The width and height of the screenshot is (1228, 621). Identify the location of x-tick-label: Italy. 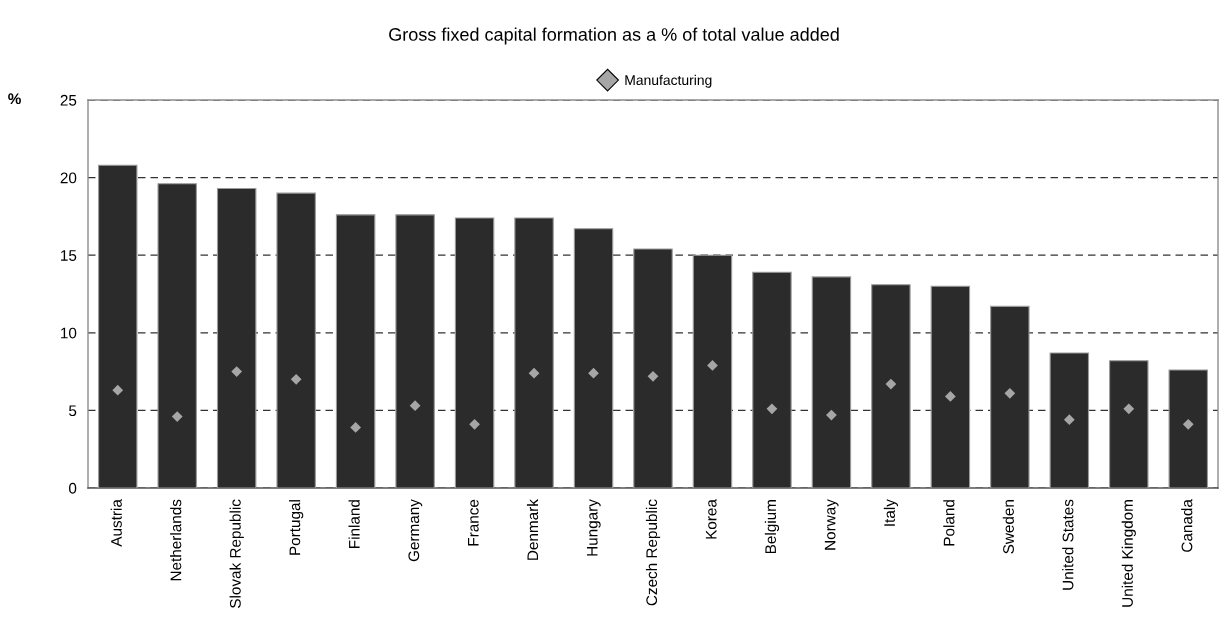
(891, 512).